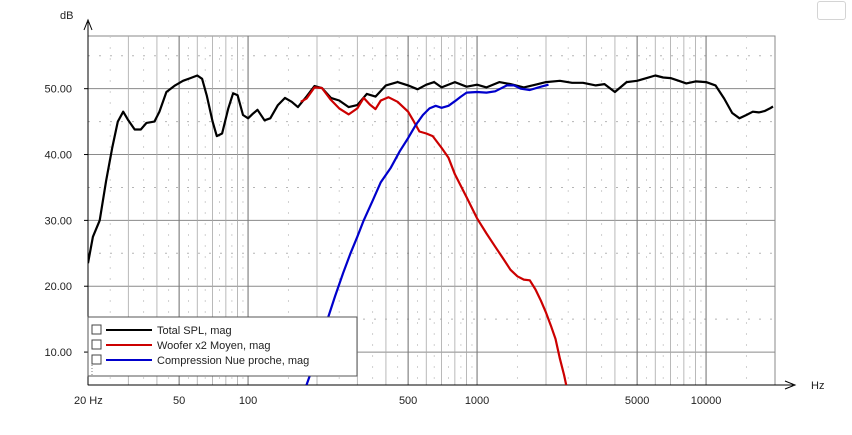 The image size is (852, 435). What do you see at coordinates (831, 10) in the screenshot?
I see `corner-button` at bounding box center [831, 10].